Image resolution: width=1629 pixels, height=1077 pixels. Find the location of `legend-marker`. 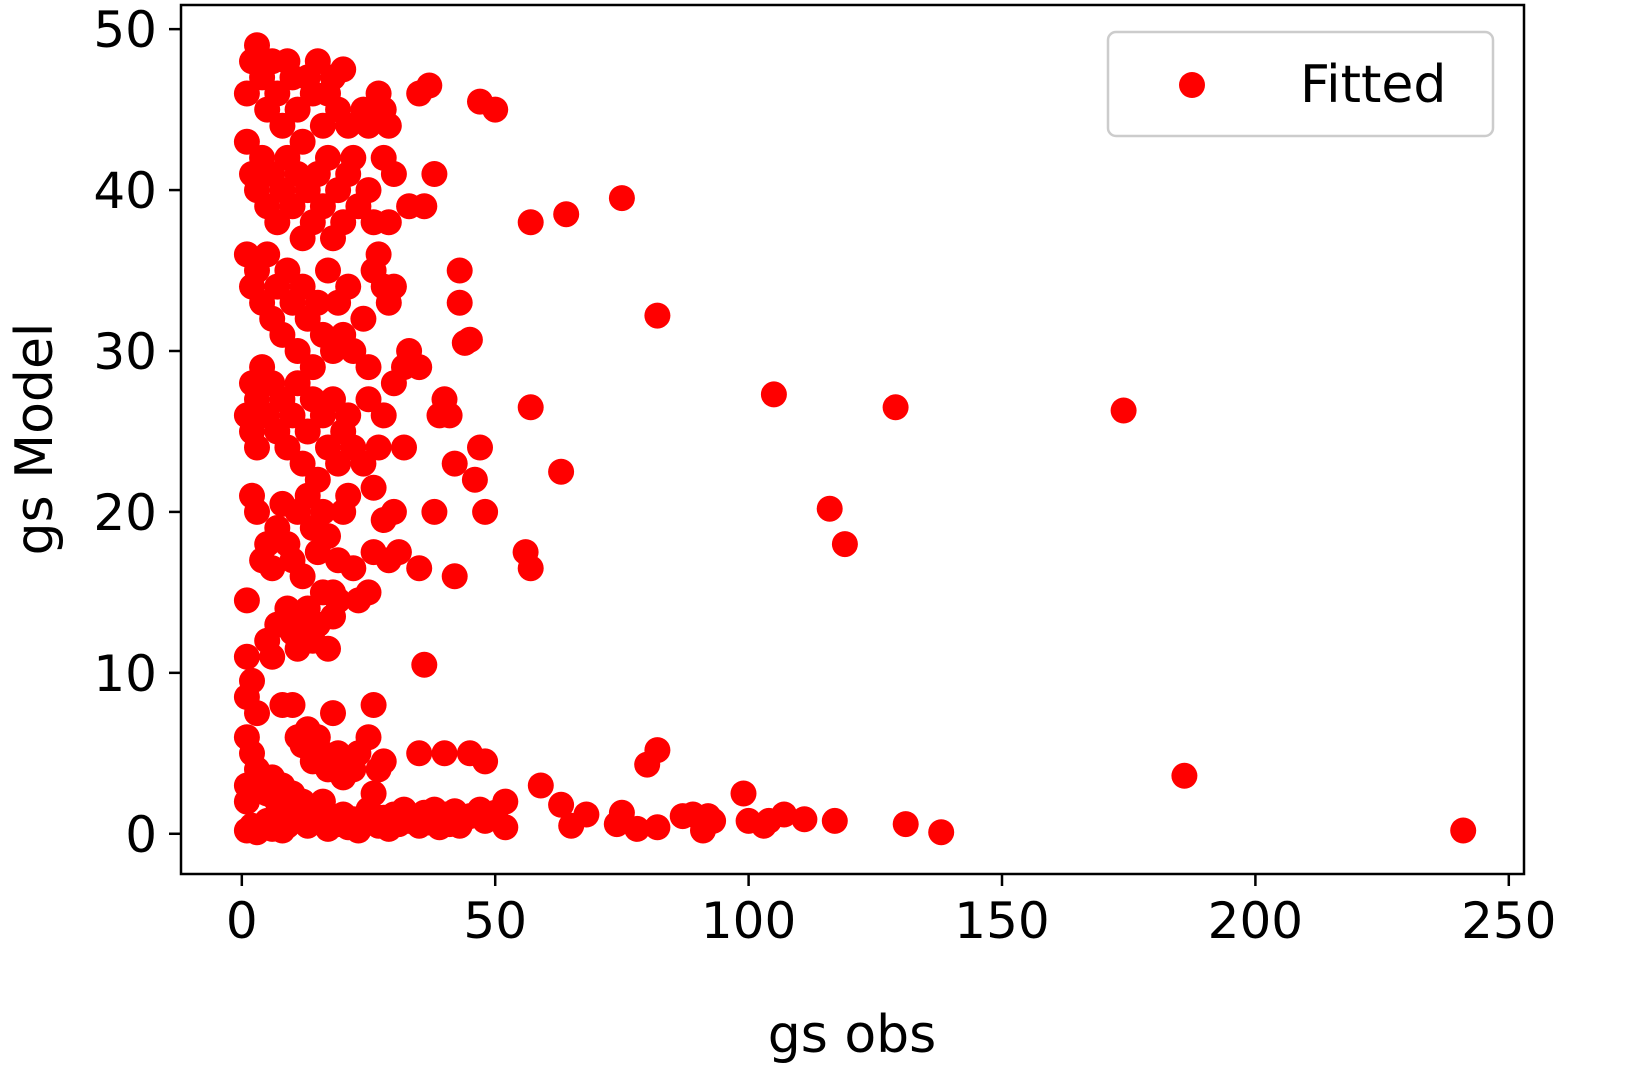

legend-marker is located at coordinates (1192, 85).